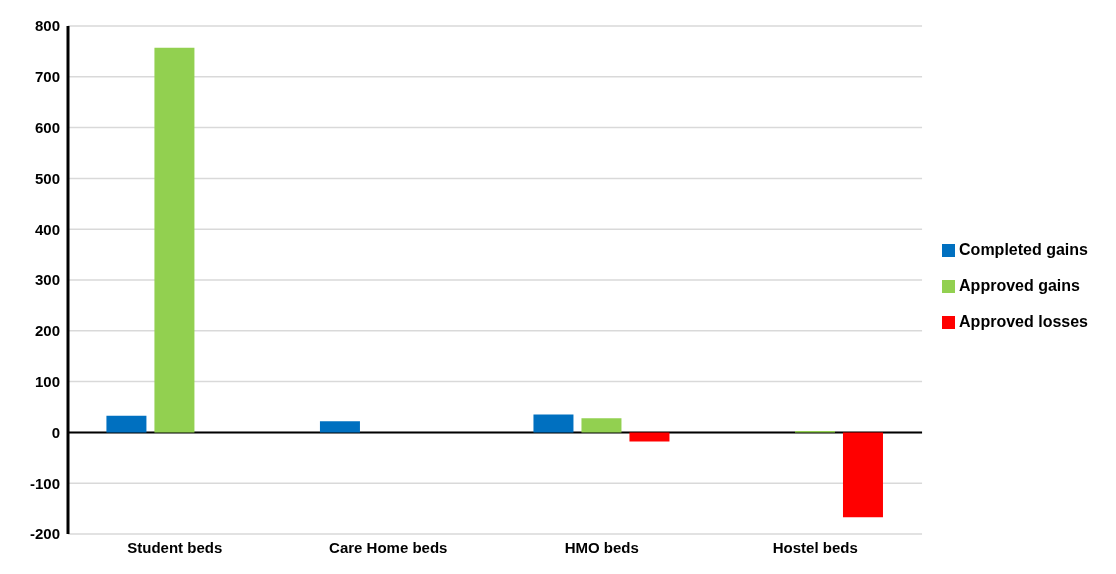  I want to click on y-tick-label: 500, so click(47, 178).